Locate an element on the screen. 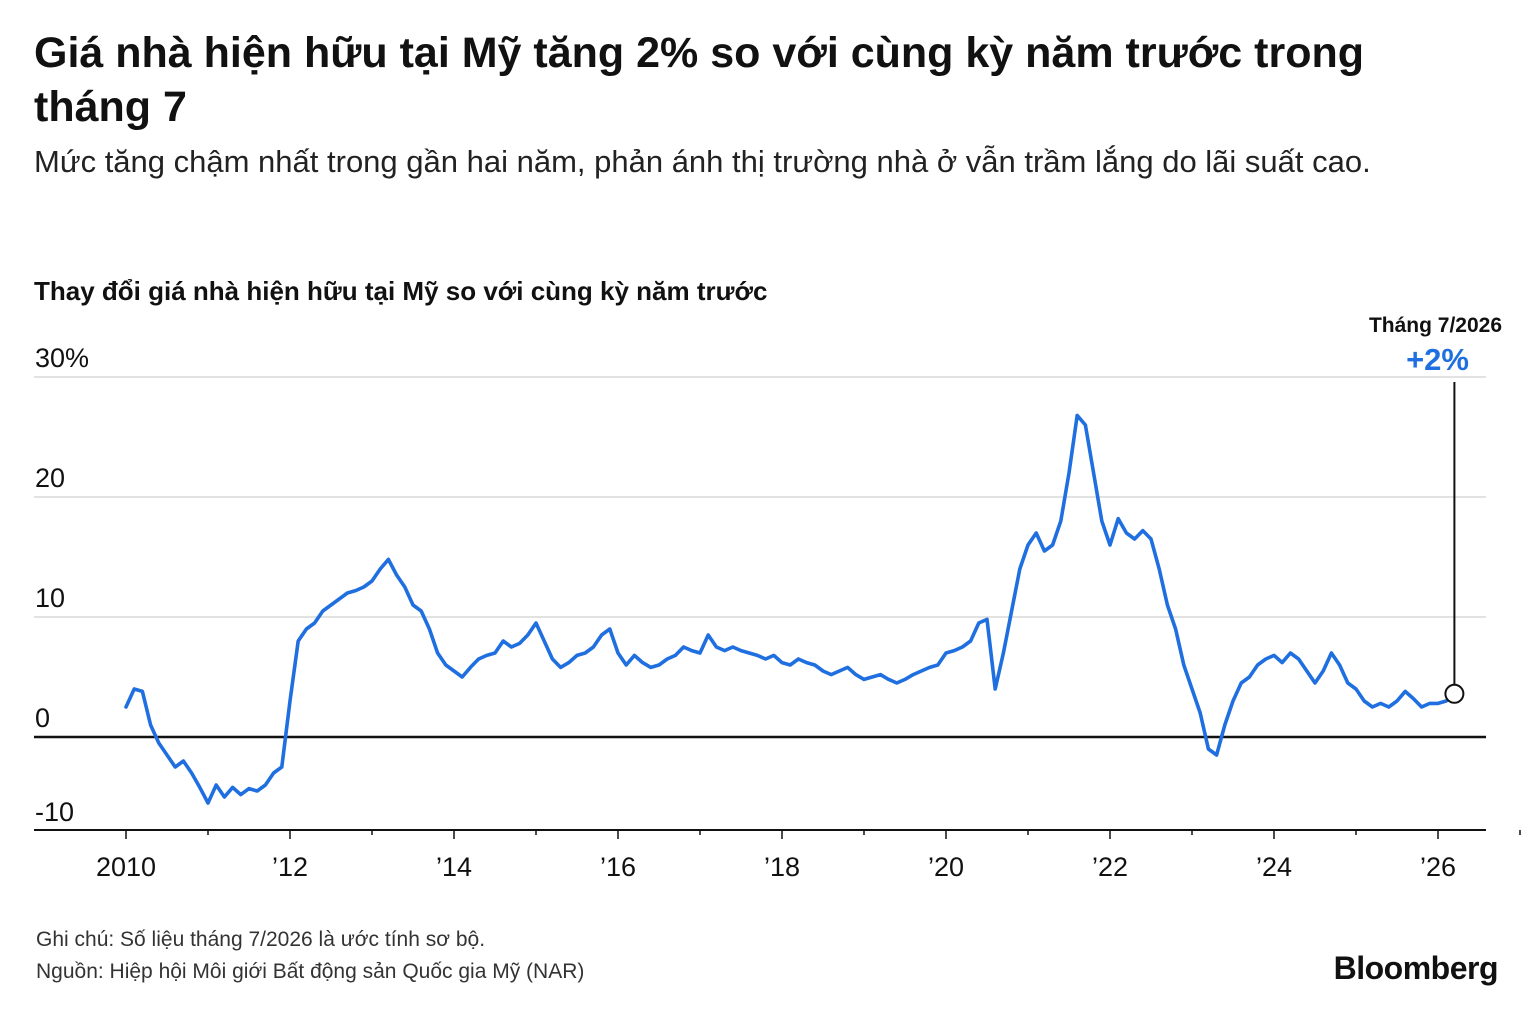 The width and height of the screenshot is (1536, 1024). x-axis: 2010 ’12 ’14 ’16 ’18 ’20 ’22 ’24 ’26 is located at coordinates (777, 855).